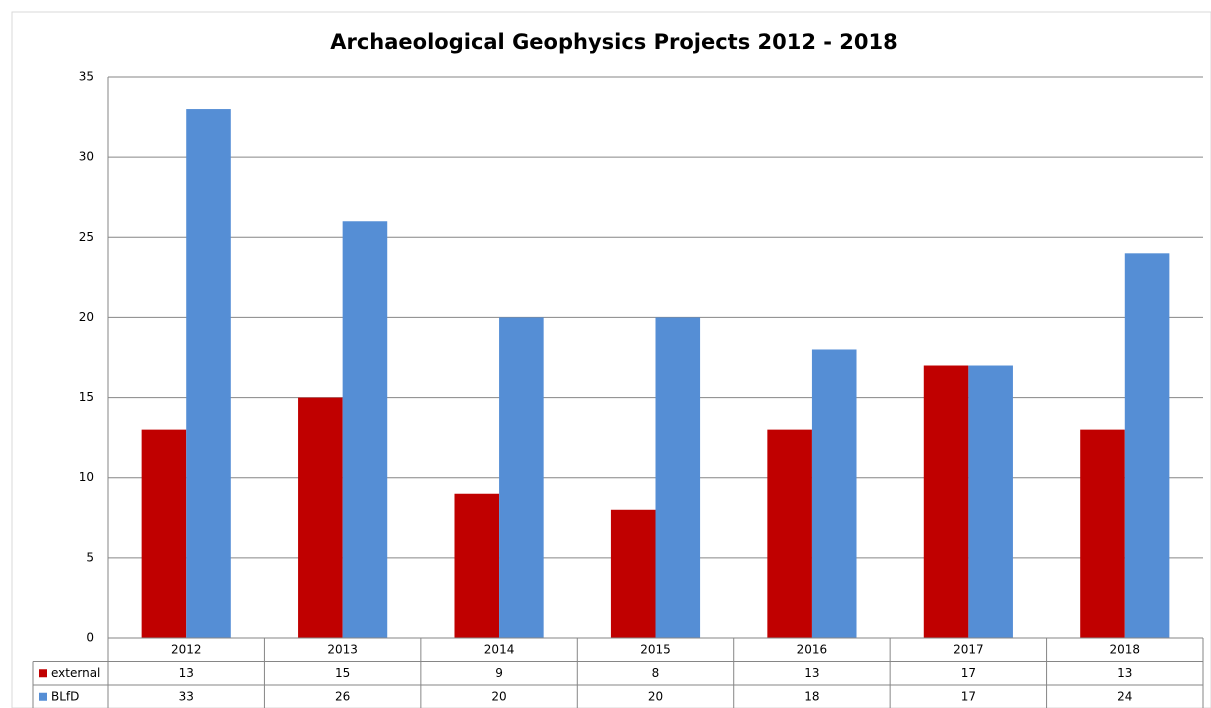  Describe the element at coordinates (968, 649) in the screenshot. I see `x-tick-label: 2017` at that location.